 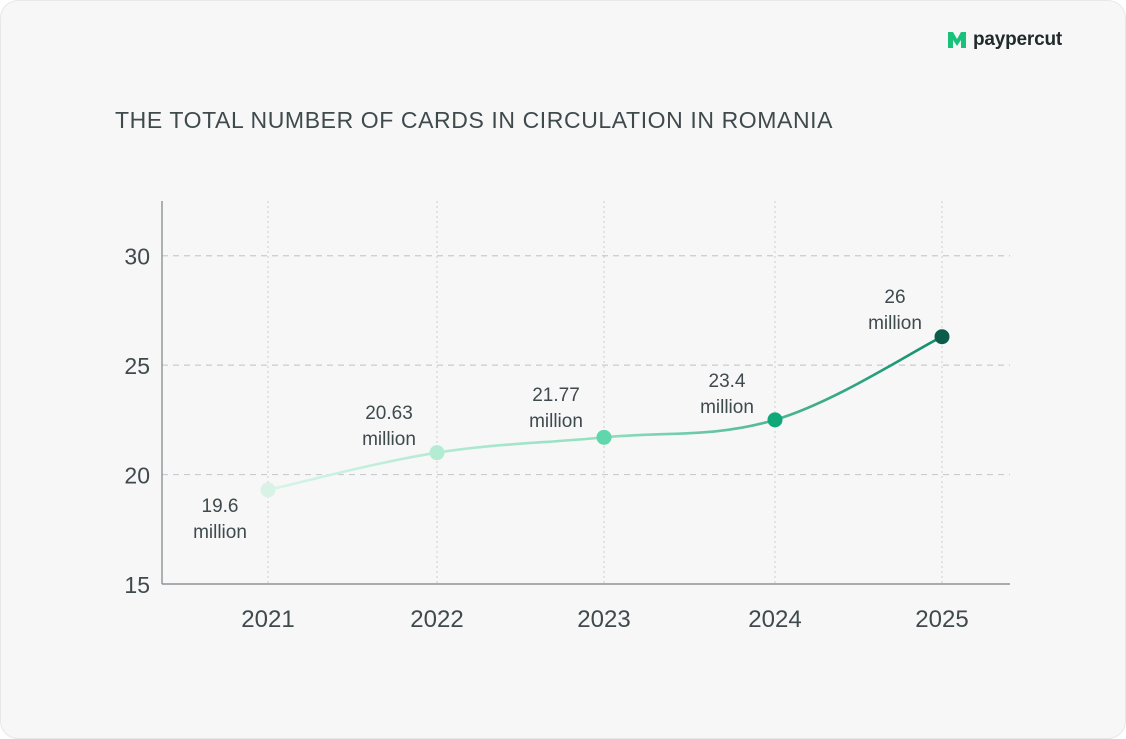 What do you see at coordinates (137, 476) in the screenshot?
I see `y-tick-label: 20` at bounding box center [137, 476].